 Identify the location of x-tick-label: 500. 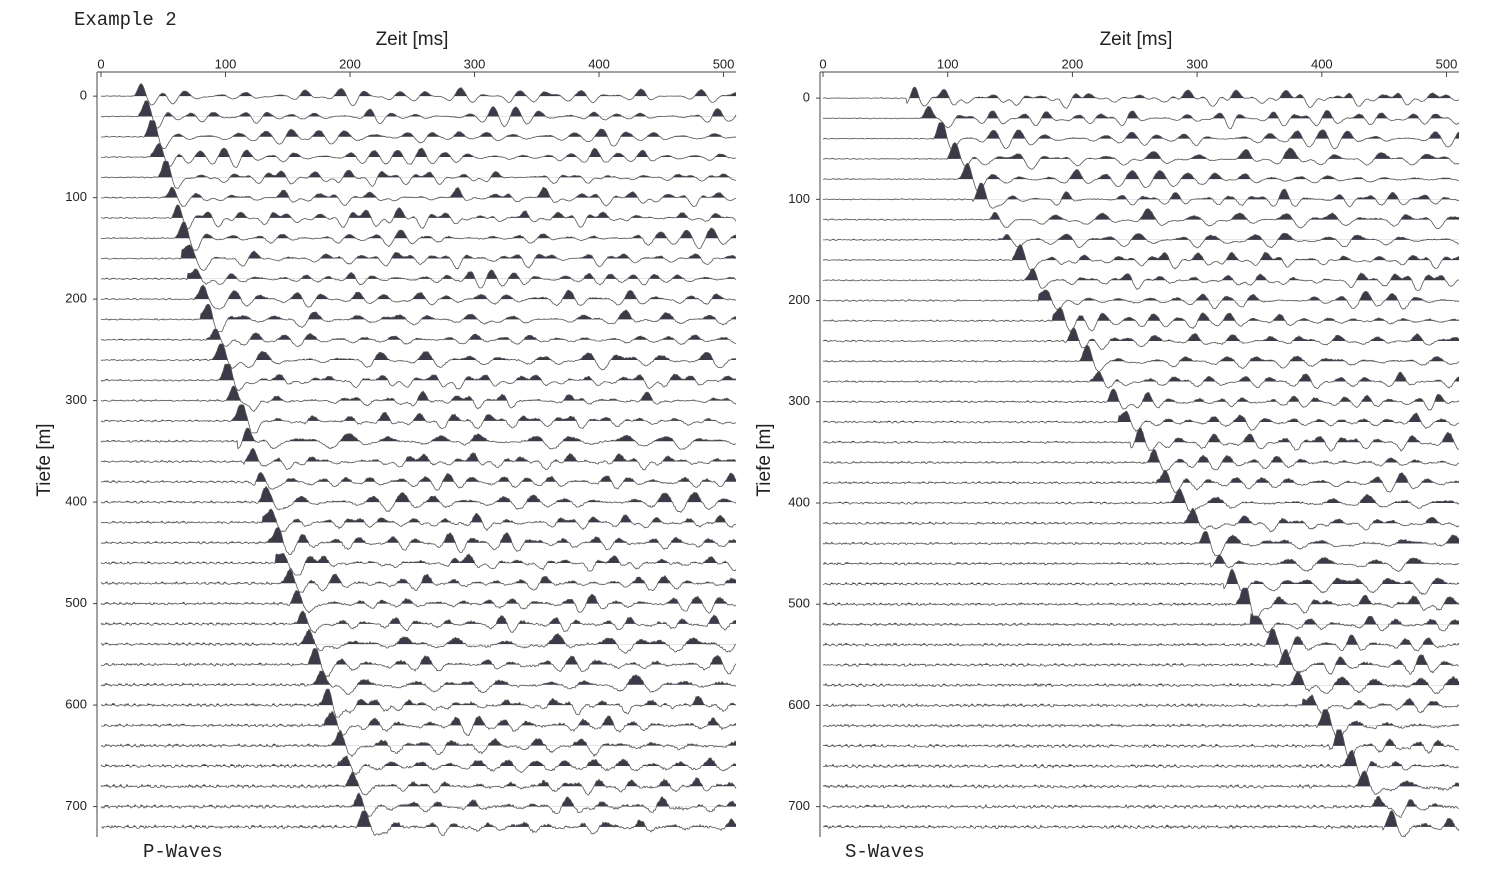
(1447, 63).